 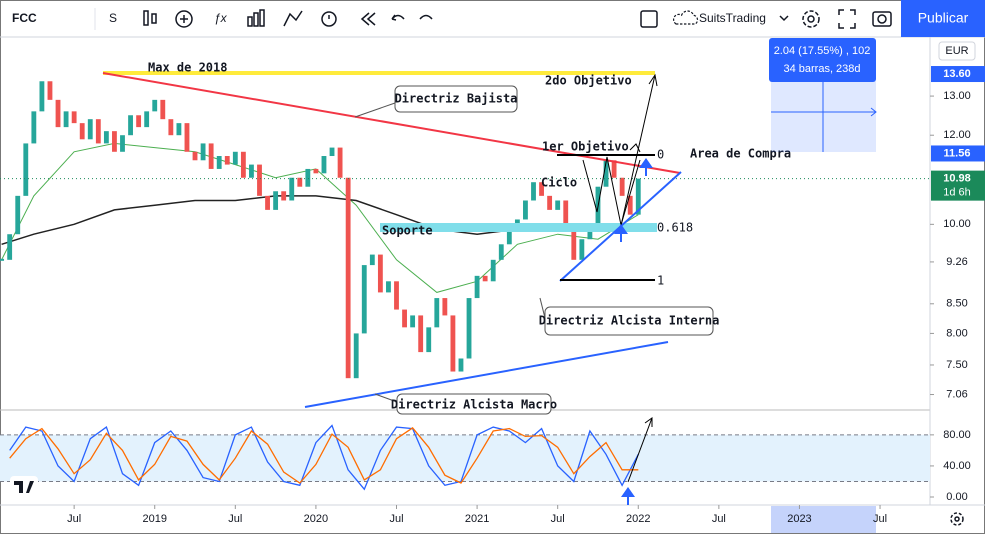 I want to click on price-label: 11.56, so click(x=957, y=153).